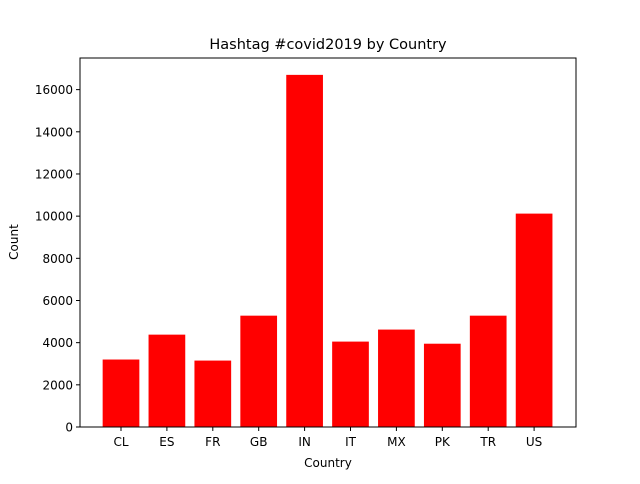 This screenshot has width=640, height=484. What do you see at coordinates (54, 132) in the screenshot?
I see `y-tick-label: 14000` at bounding box center [54, 132].